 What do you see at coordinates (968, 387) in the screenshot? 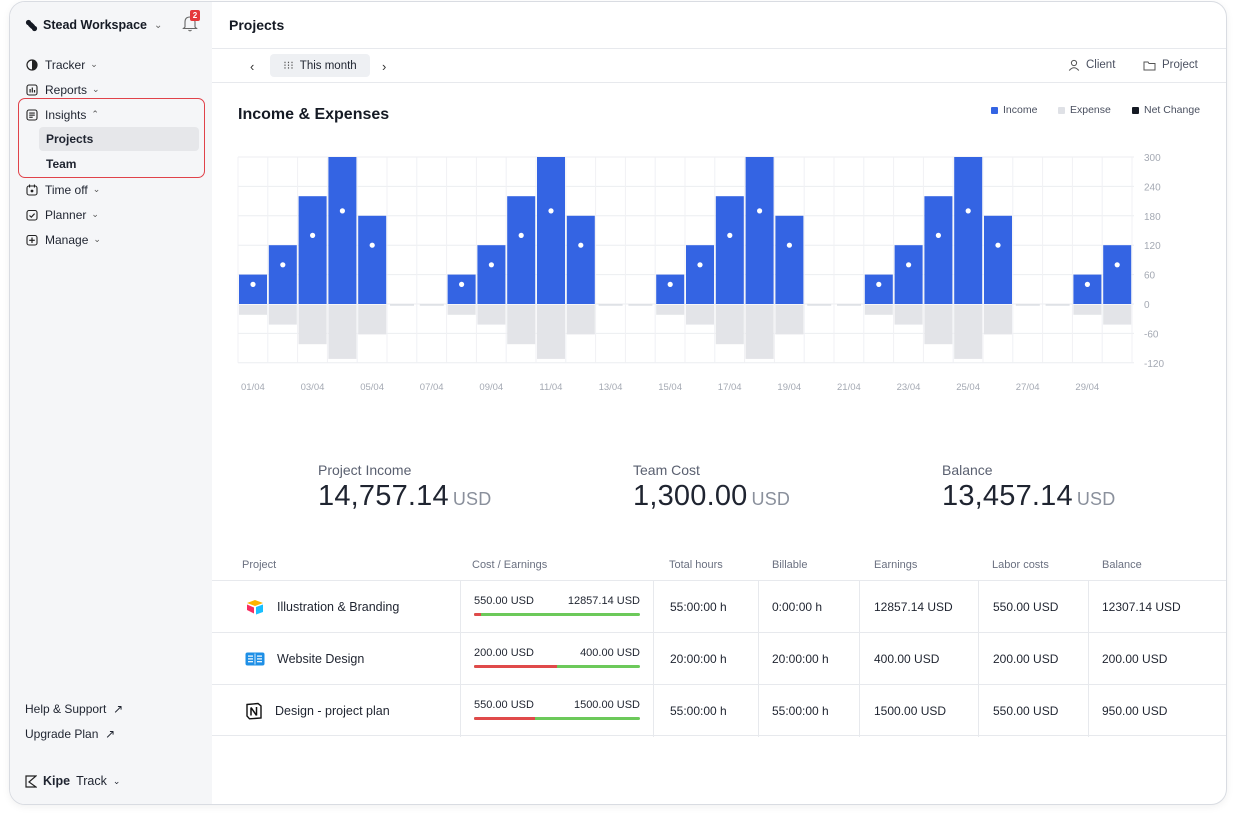
I see `x-tick-label: 25/04` at bounding box center [968, 387].